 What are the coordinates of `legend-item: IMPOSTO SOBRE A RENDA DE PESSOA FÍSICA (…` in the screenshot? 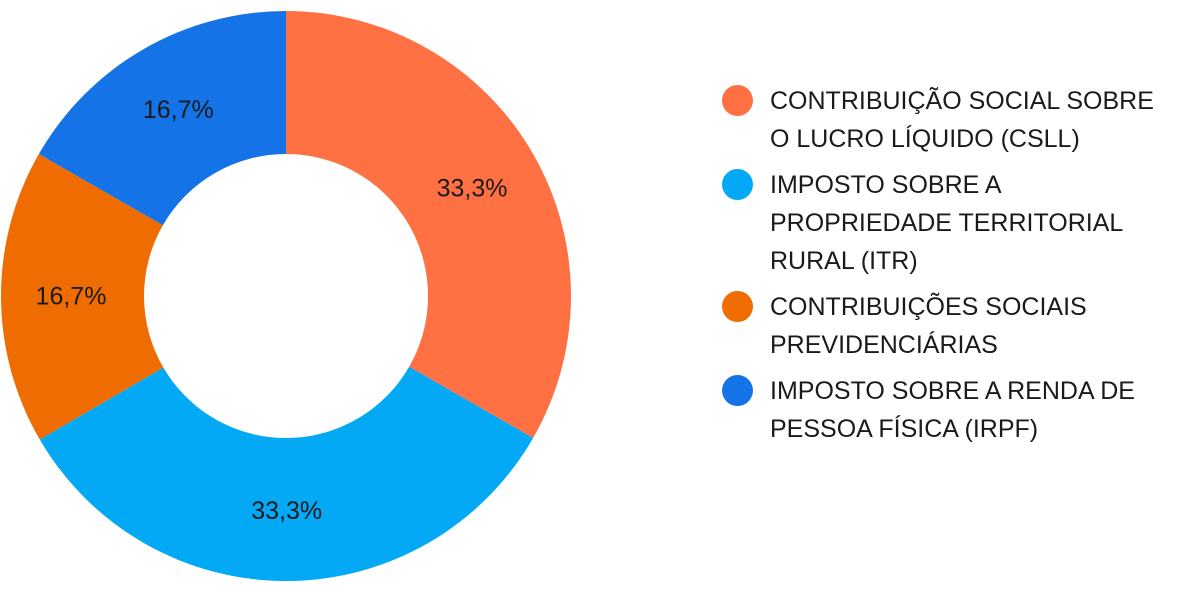 It's located at (952, 410).